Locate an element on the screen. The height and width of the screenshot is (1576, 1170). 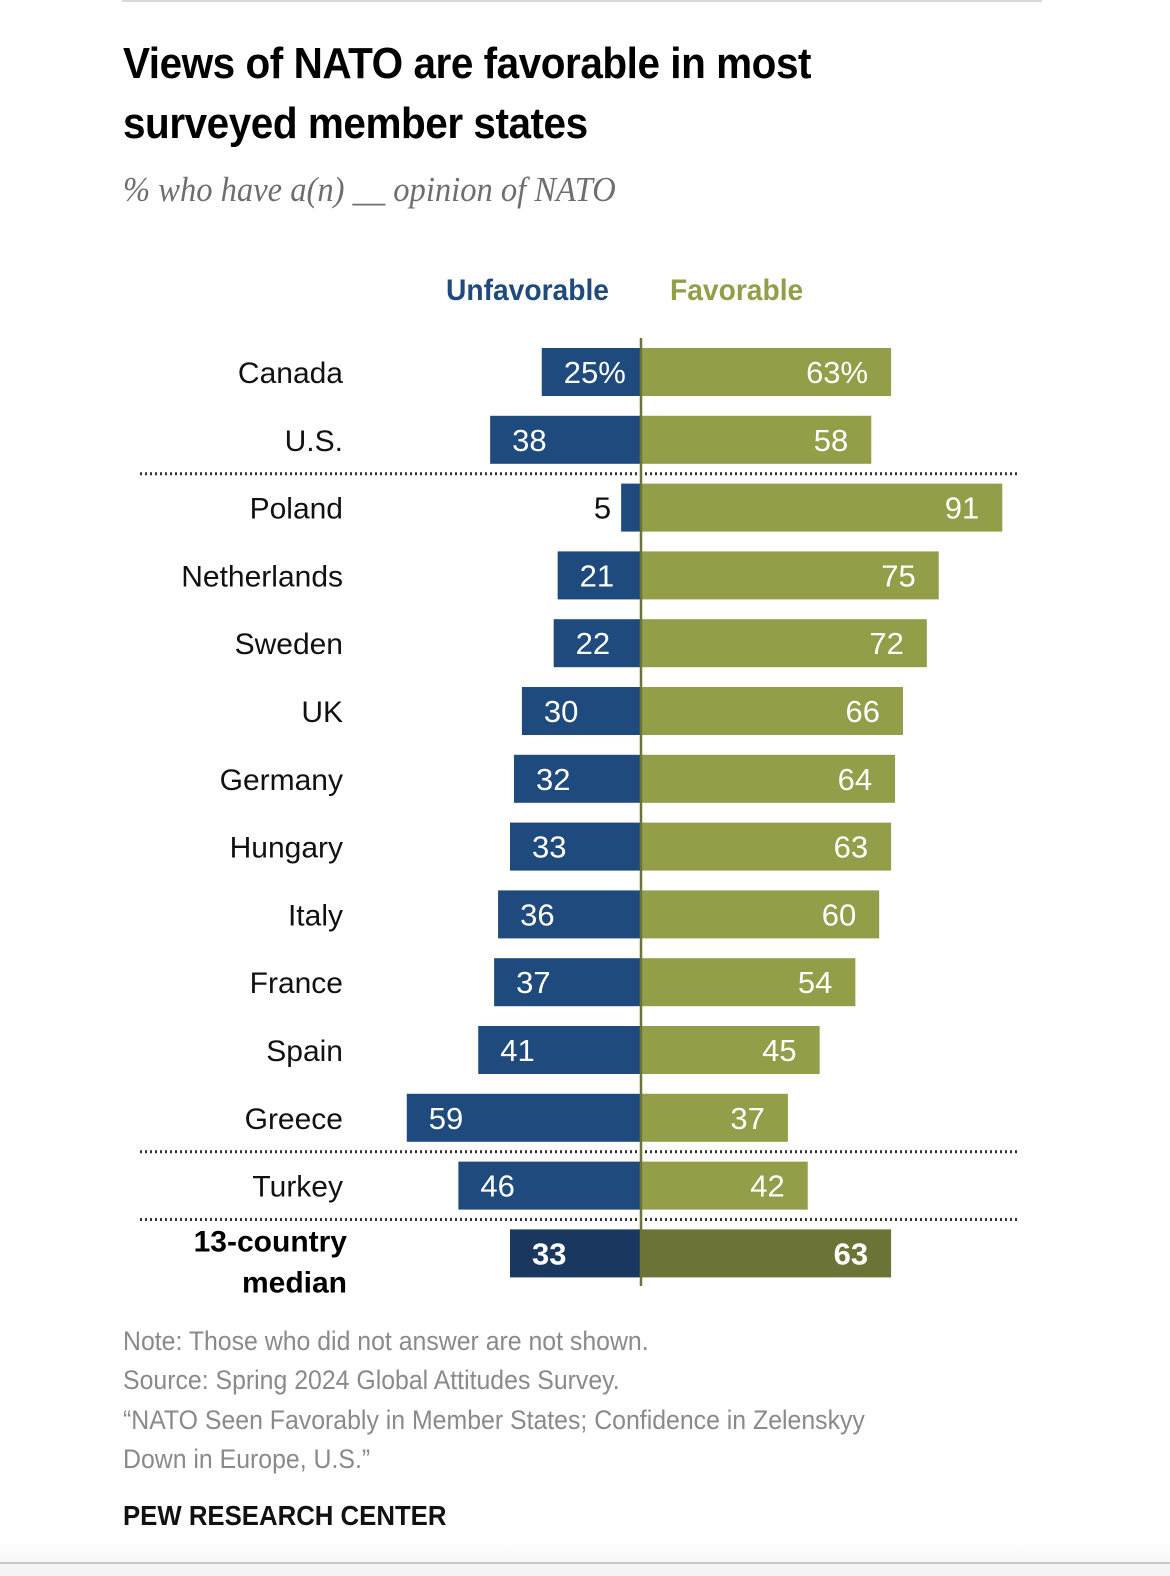
bottom-strip is located at coordinates (585, 1570).